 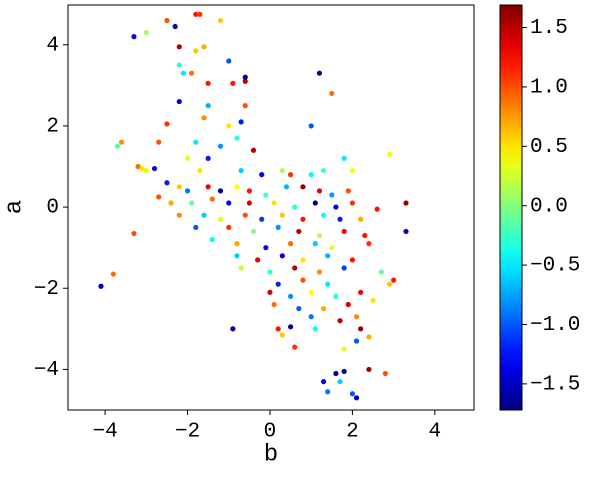 What do you see at coordinates (46, 370) in the screenshot?
I see `y-tick-label: −4` at bounding box center [46, 370].